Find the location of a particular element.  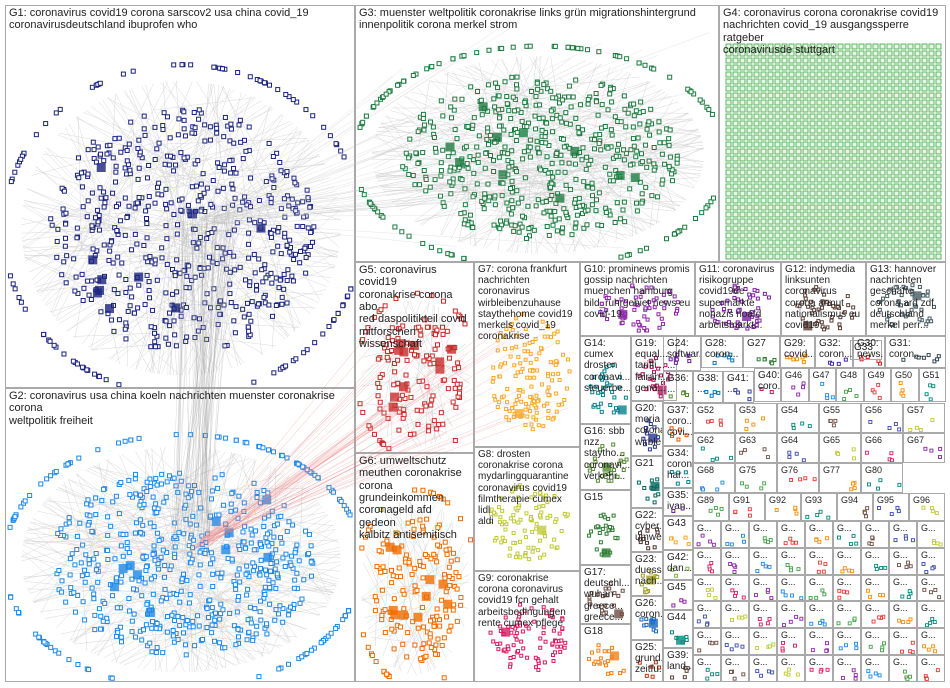

group-g26-nodes is located at coordinates (649, 625).